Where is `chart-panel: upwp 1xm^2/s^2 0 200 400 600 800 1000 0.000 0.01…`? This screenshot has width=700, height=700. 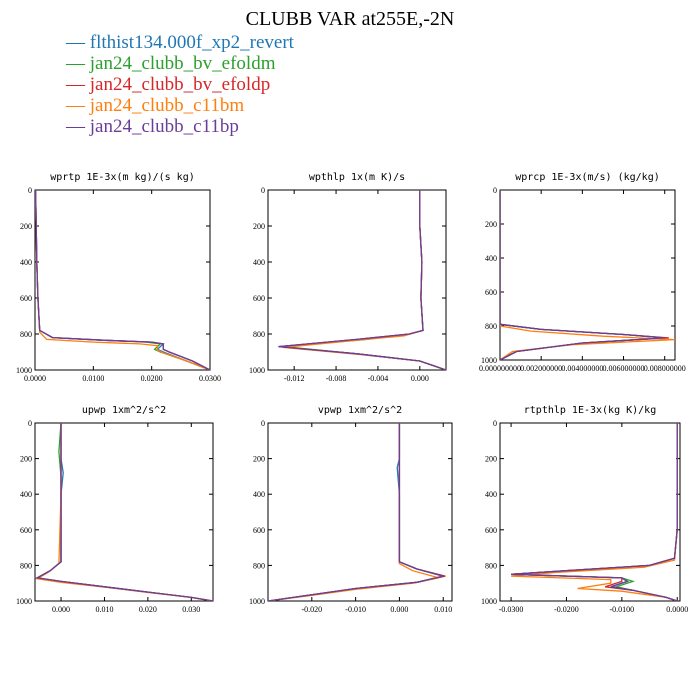
chart-panel: upwp 1xm^2/s^2 0 200 400 600 800 1000 0.000 0.01… is located at coordinates (115, 509).